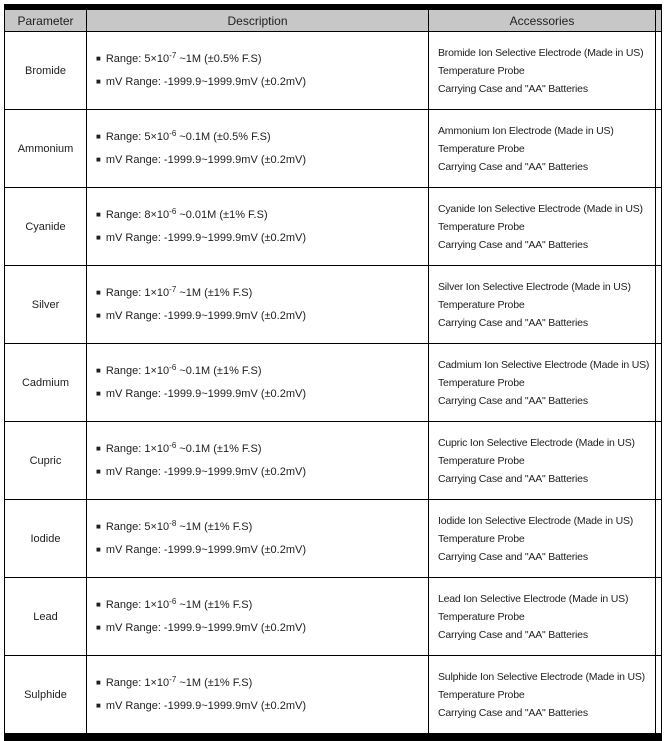  I want to click on parameter-cell: Sulphide, so click(45, 694).